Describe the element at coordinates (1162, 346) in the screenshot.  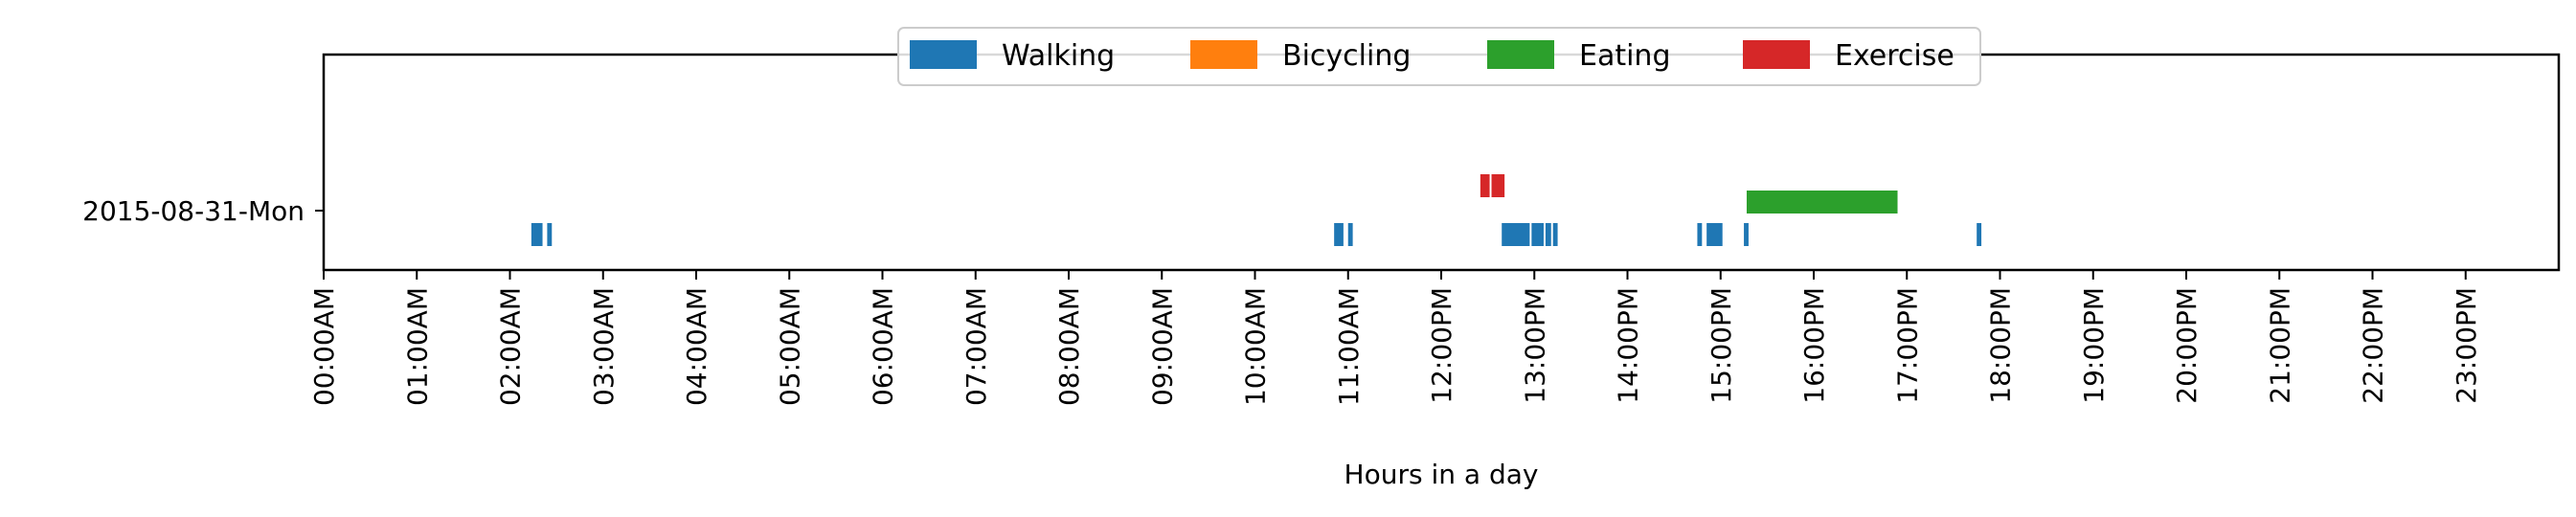
I see `x-tick-label: 09:00AM` at that location.